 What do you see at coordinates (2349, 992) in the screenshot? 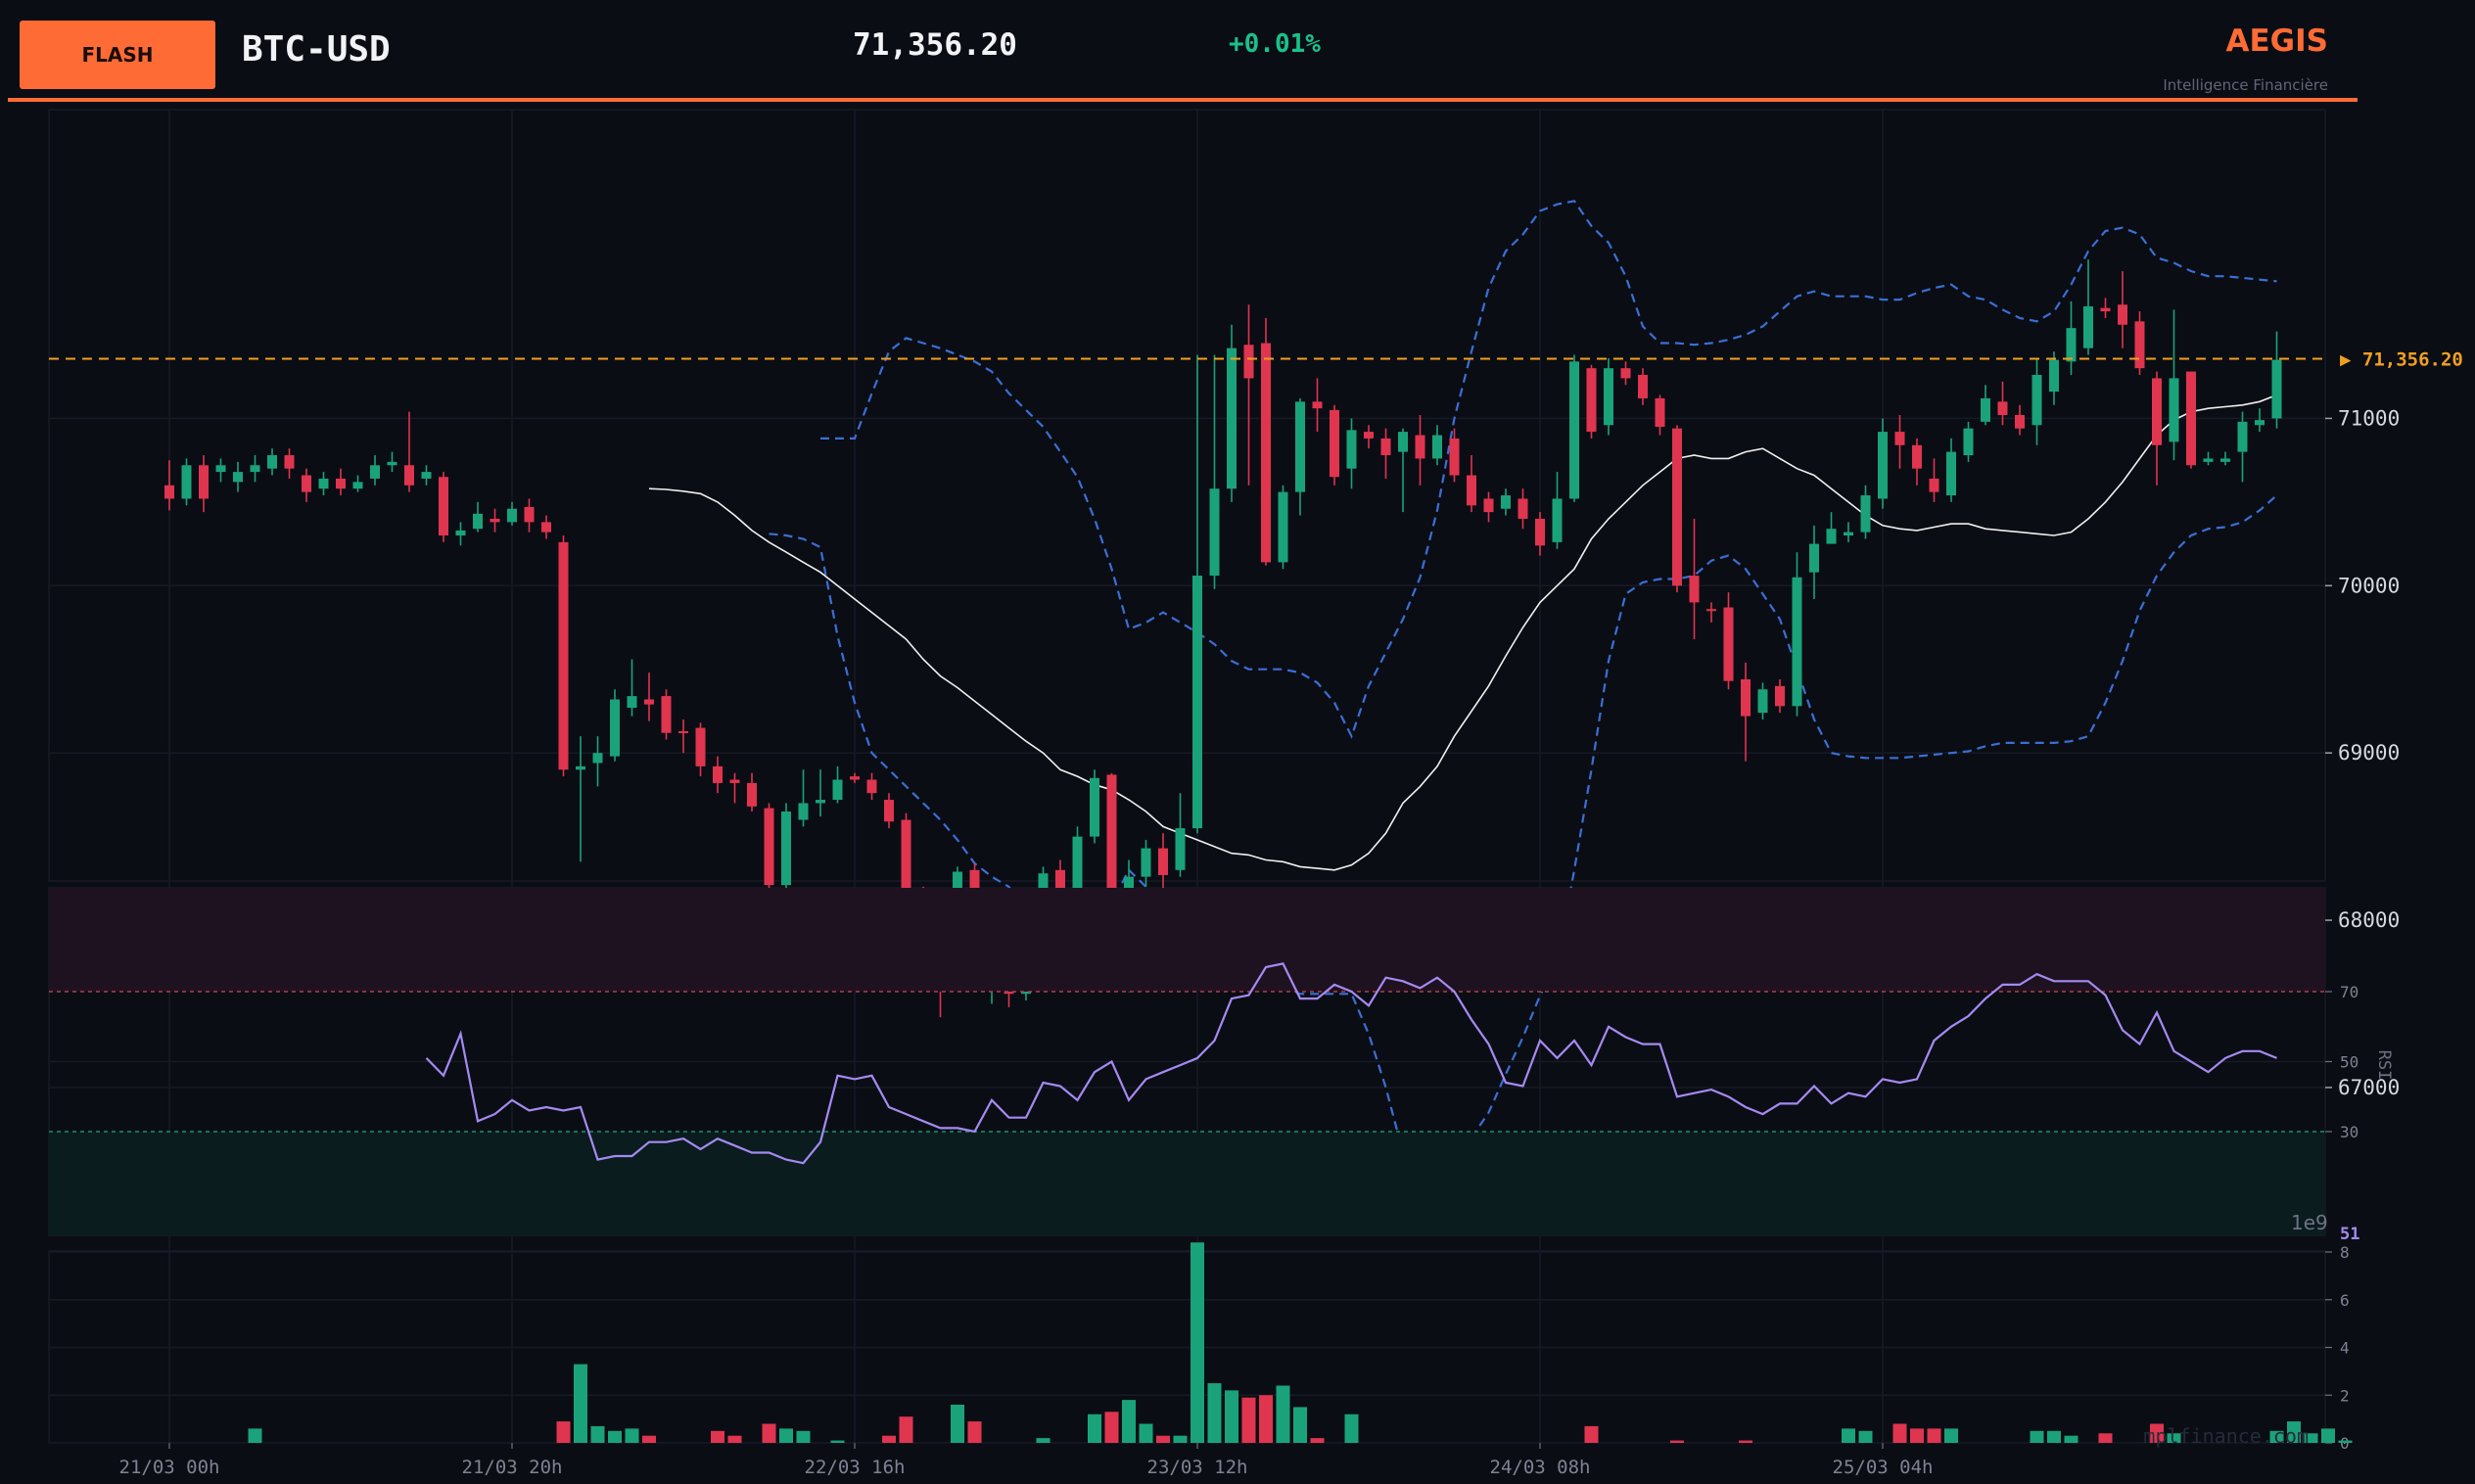
I see `rsi-axis-label: 70` at bounding box center [2349, 992].